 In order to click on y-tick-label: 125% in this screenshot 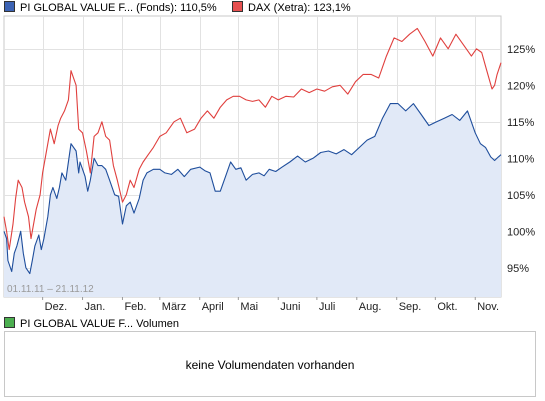, I will do `click(521, 50)`.